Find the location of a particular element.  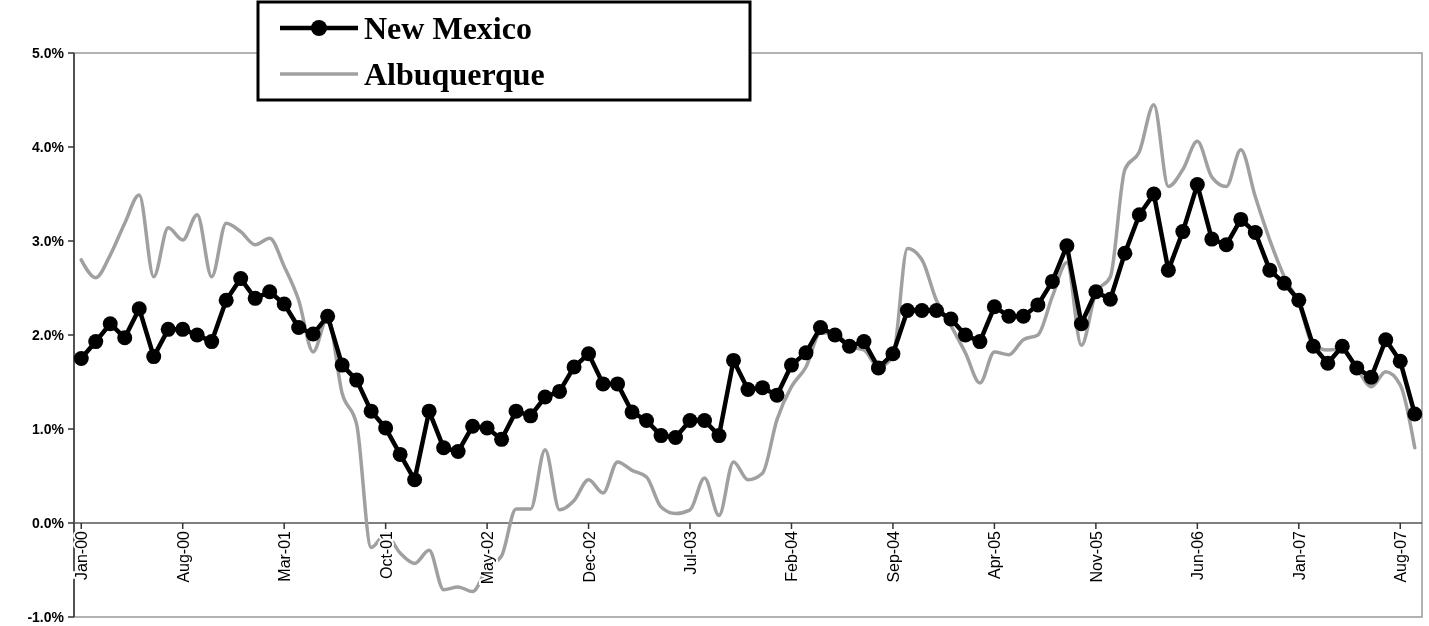

y-tick-label: -1.0% is located at coordinates (46, 617).